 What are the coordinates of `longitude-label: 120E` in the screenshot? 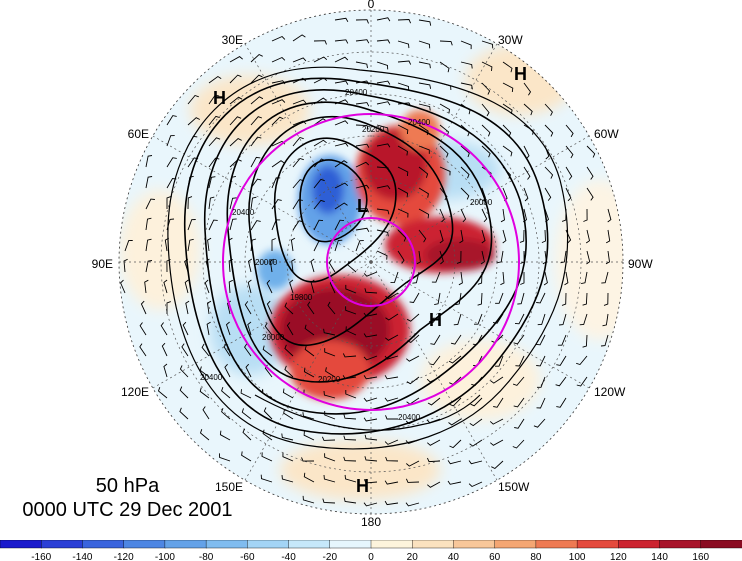 It's located at (135, 392).